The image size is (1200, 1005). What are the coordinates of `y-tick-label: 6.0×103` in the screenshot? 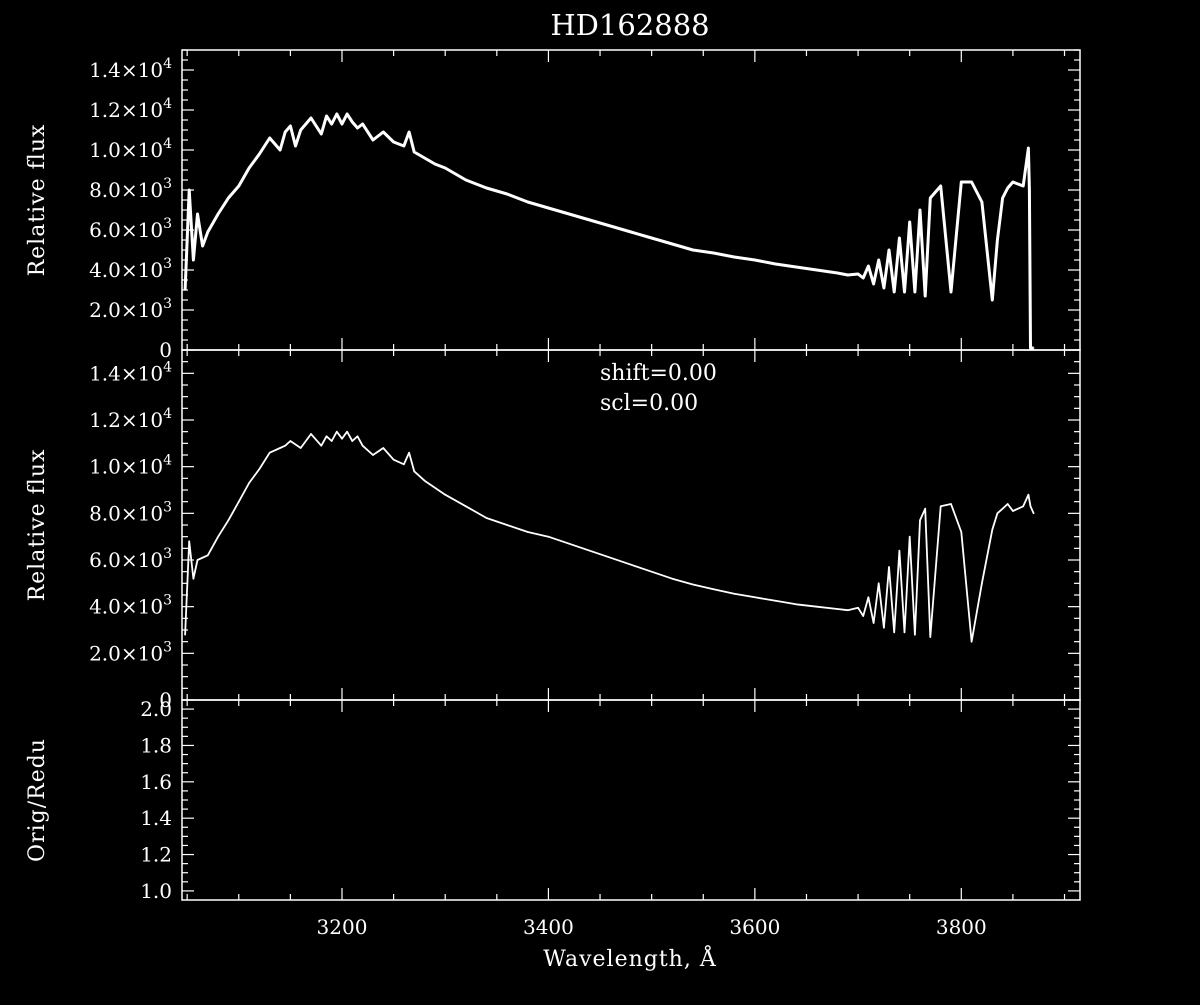 It's located at (130, 559).